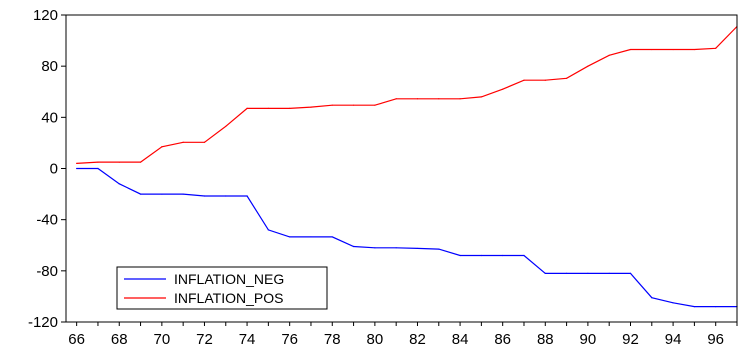 This screenshot has height=351, width=738. What do you see at coordinates (43, 322) in the screenshot?
I see `y-tick-label: -120` at bounding box center [43, 322].